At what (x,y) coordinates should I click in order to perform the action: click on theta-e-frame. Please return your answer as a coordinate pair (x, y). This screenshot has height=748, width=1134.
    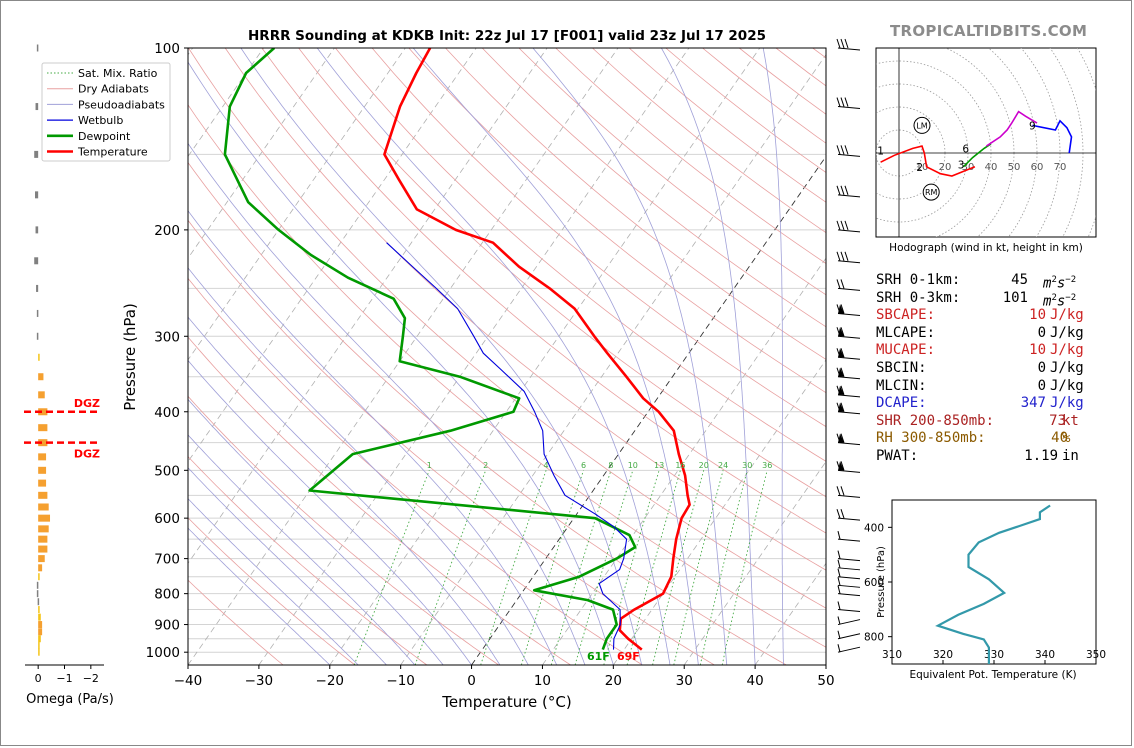
    Looking at the image, I should click on (994, 582).